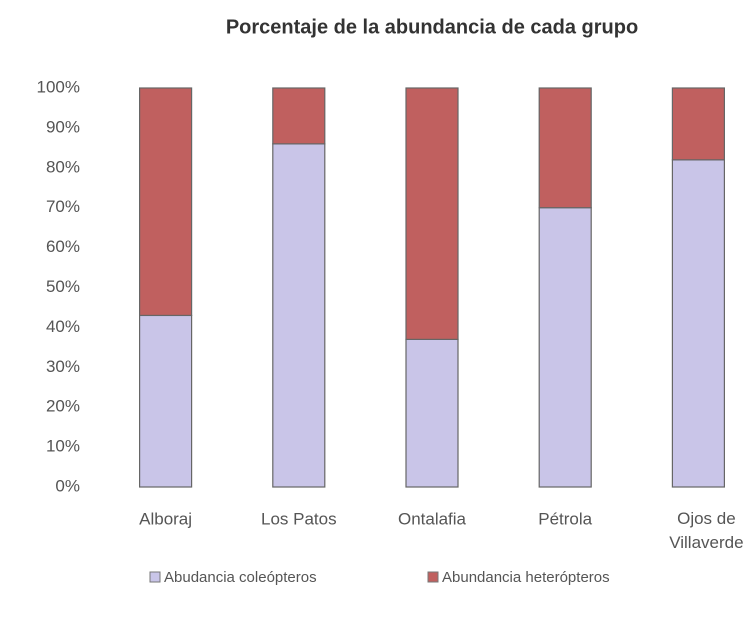 The width and height of the screenshot is (750, 617). Describe the element at coordinates (63, 326) in the screenshot. I see `y-tick-label: 40%` at that location.